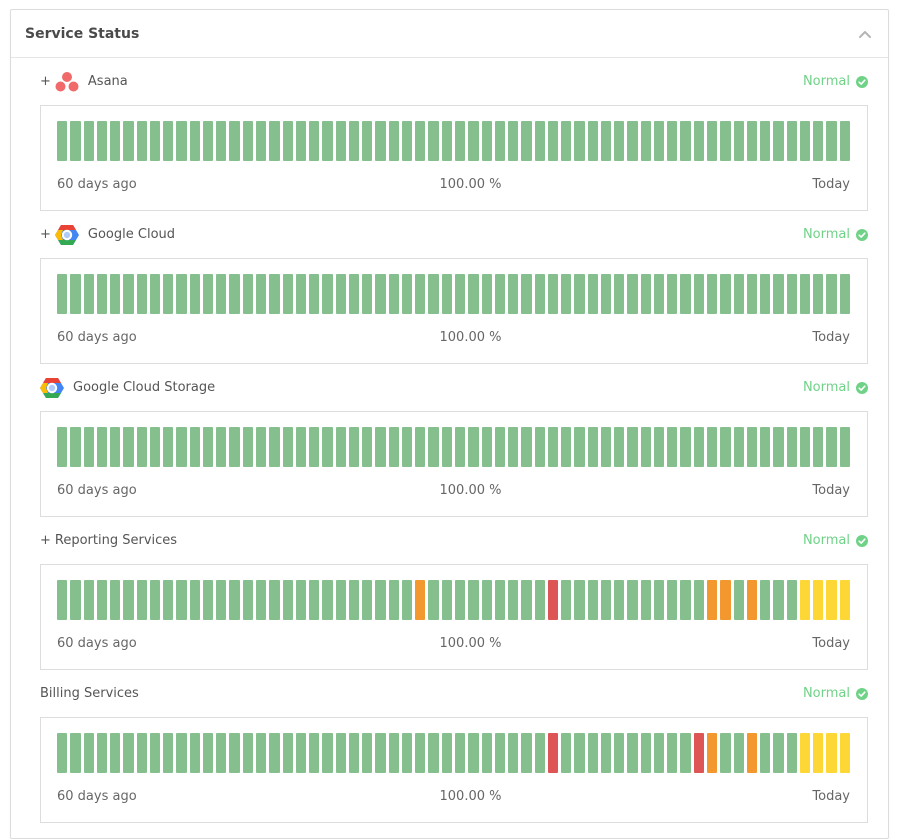 The image size is (907, 839). I want to click on expand-toggle: +, so click(45, 540).